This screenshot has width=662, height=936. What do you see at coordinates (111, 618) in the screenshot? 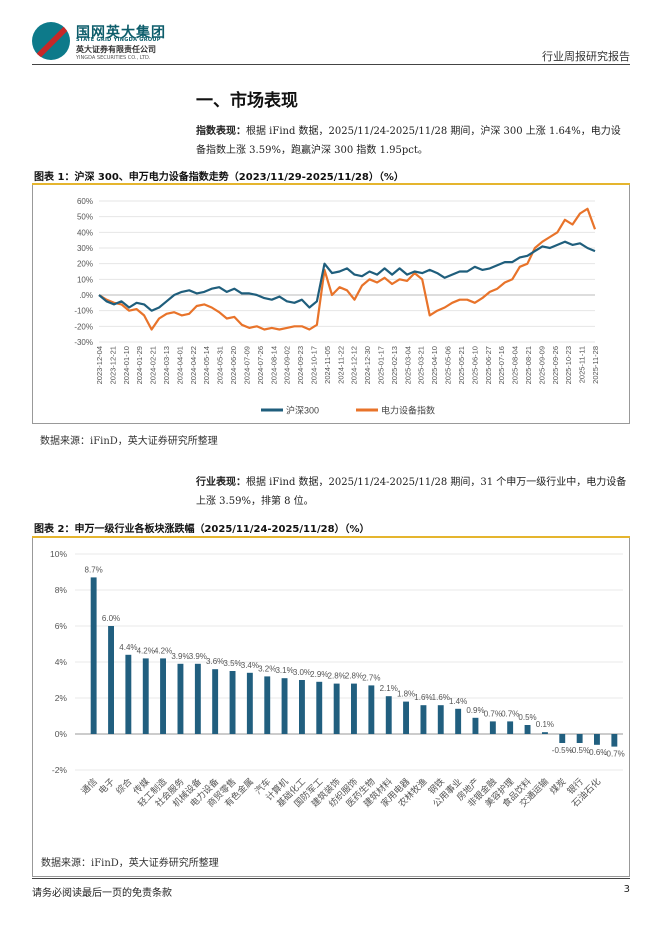
I see `bar-data-label: 6.0%` at bounding box center [111, 618].